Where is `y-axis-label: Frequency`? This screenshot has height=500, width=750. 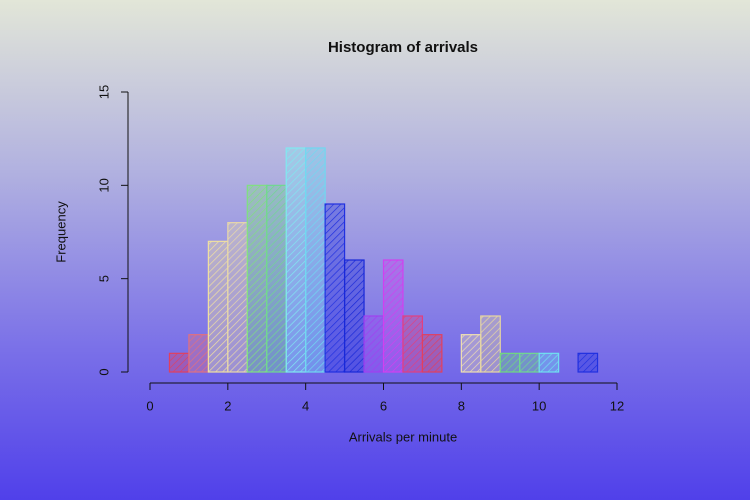 y-axis-label: Frequency is located at coordinates (60, 232).